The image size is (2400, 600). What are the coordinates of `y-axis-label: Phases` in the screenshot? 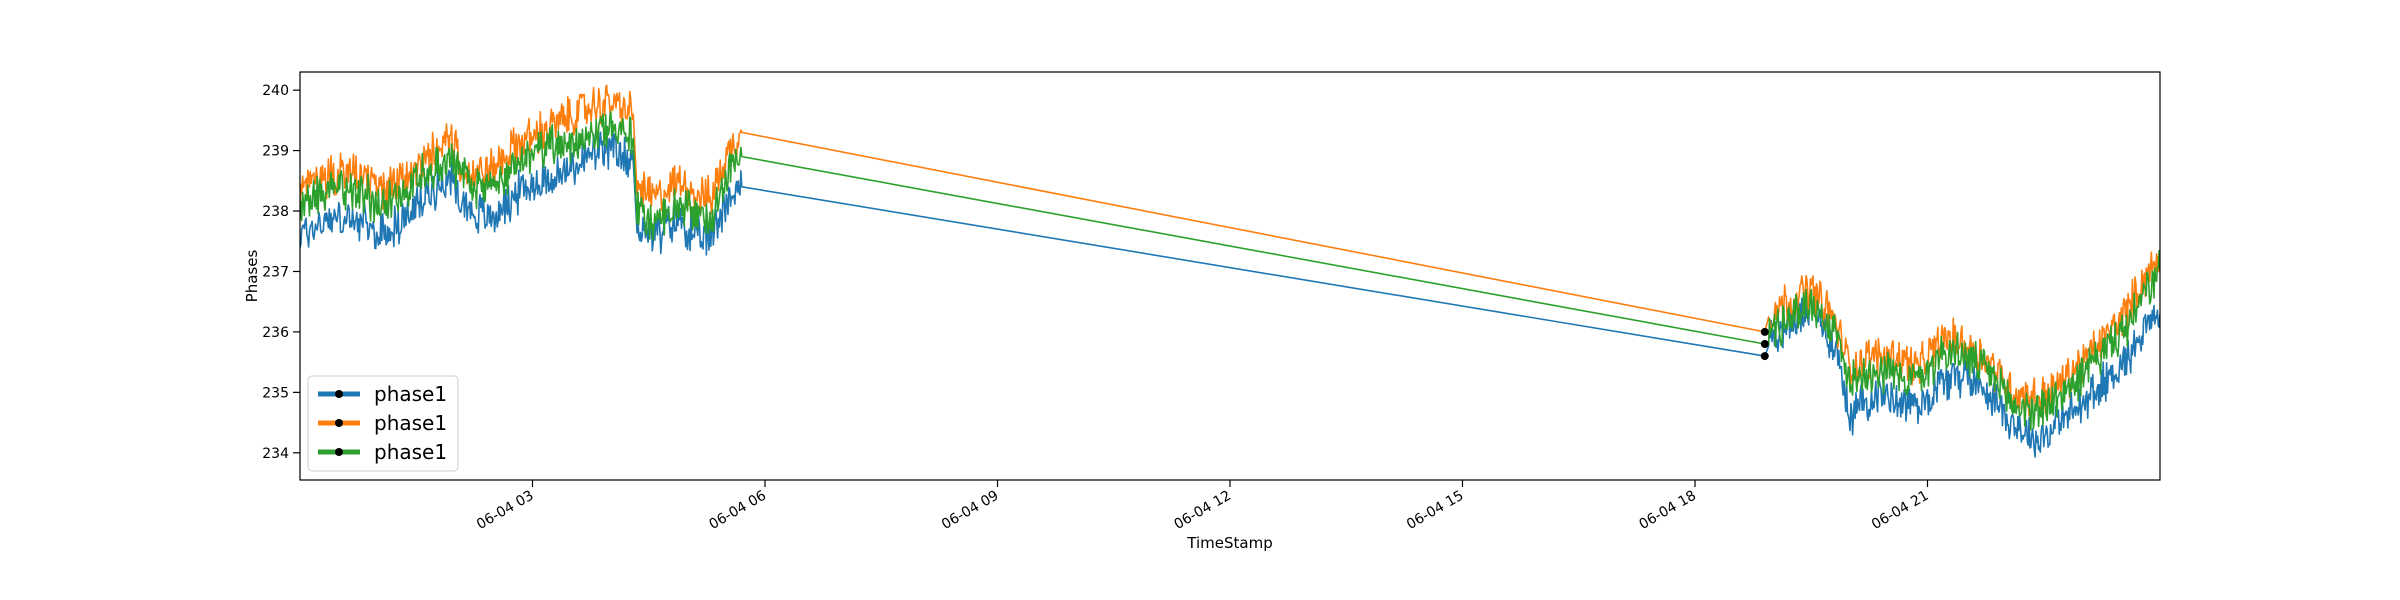 It's located at (252, 276).